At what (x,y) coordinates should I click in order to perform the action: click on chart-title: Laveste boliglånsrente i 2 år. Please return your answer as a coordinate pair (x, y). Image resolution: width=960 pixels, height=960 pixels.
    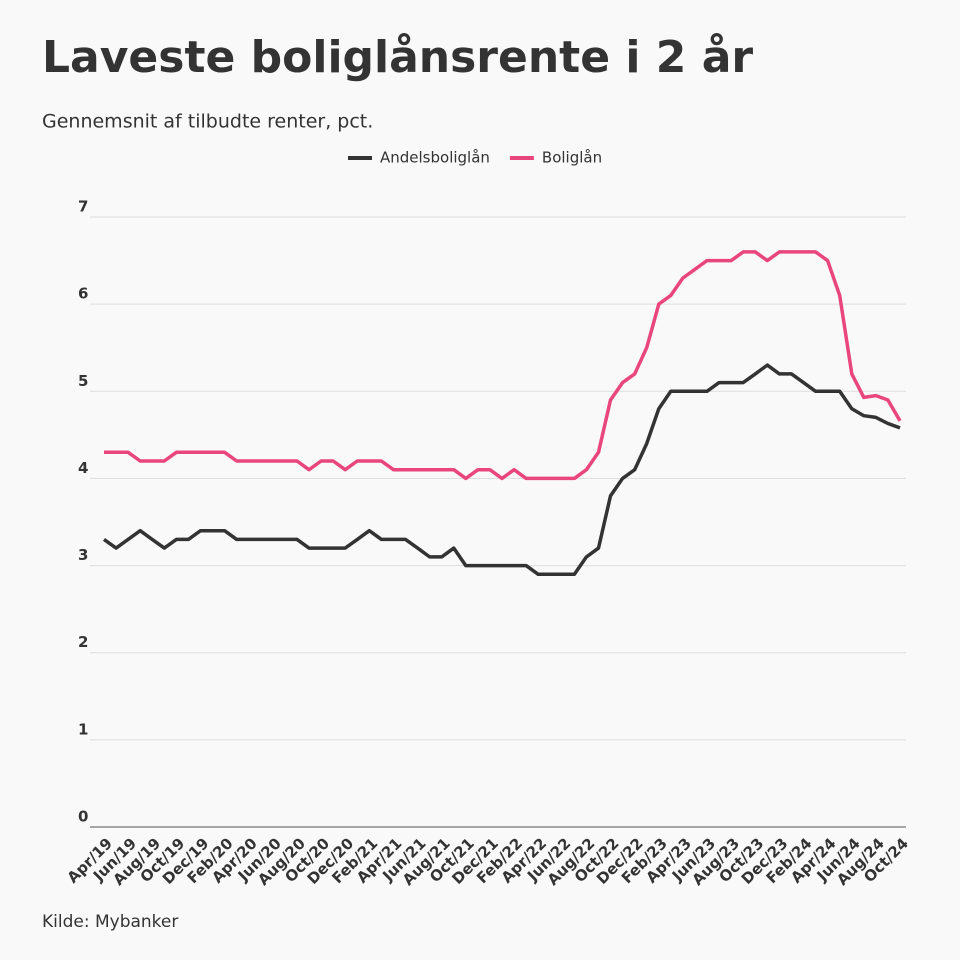
    Looking at the image, I should click on (397, 57).